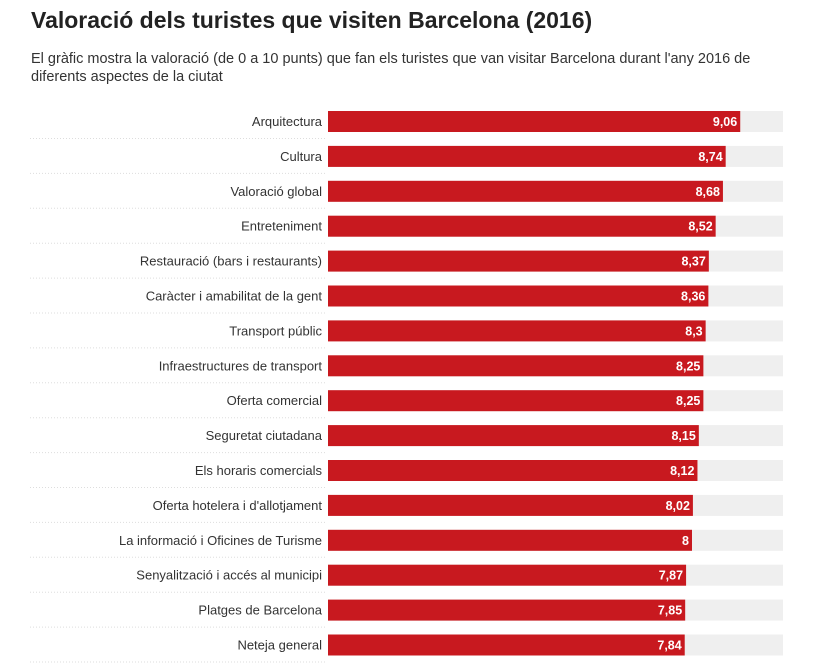 Image resolution: width=835 pixels, height=667 pixels. What do you see at coordinates (238, 505) in the screenshot?
I see `category-label: Oferta hotelera i d'allotjament` at bounding box center [238, 505].